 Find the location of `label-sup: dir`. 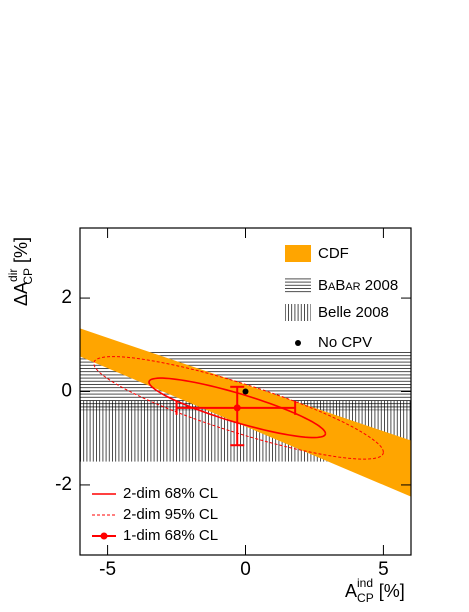

label-sup: dir is located at coordinates (13, 275).